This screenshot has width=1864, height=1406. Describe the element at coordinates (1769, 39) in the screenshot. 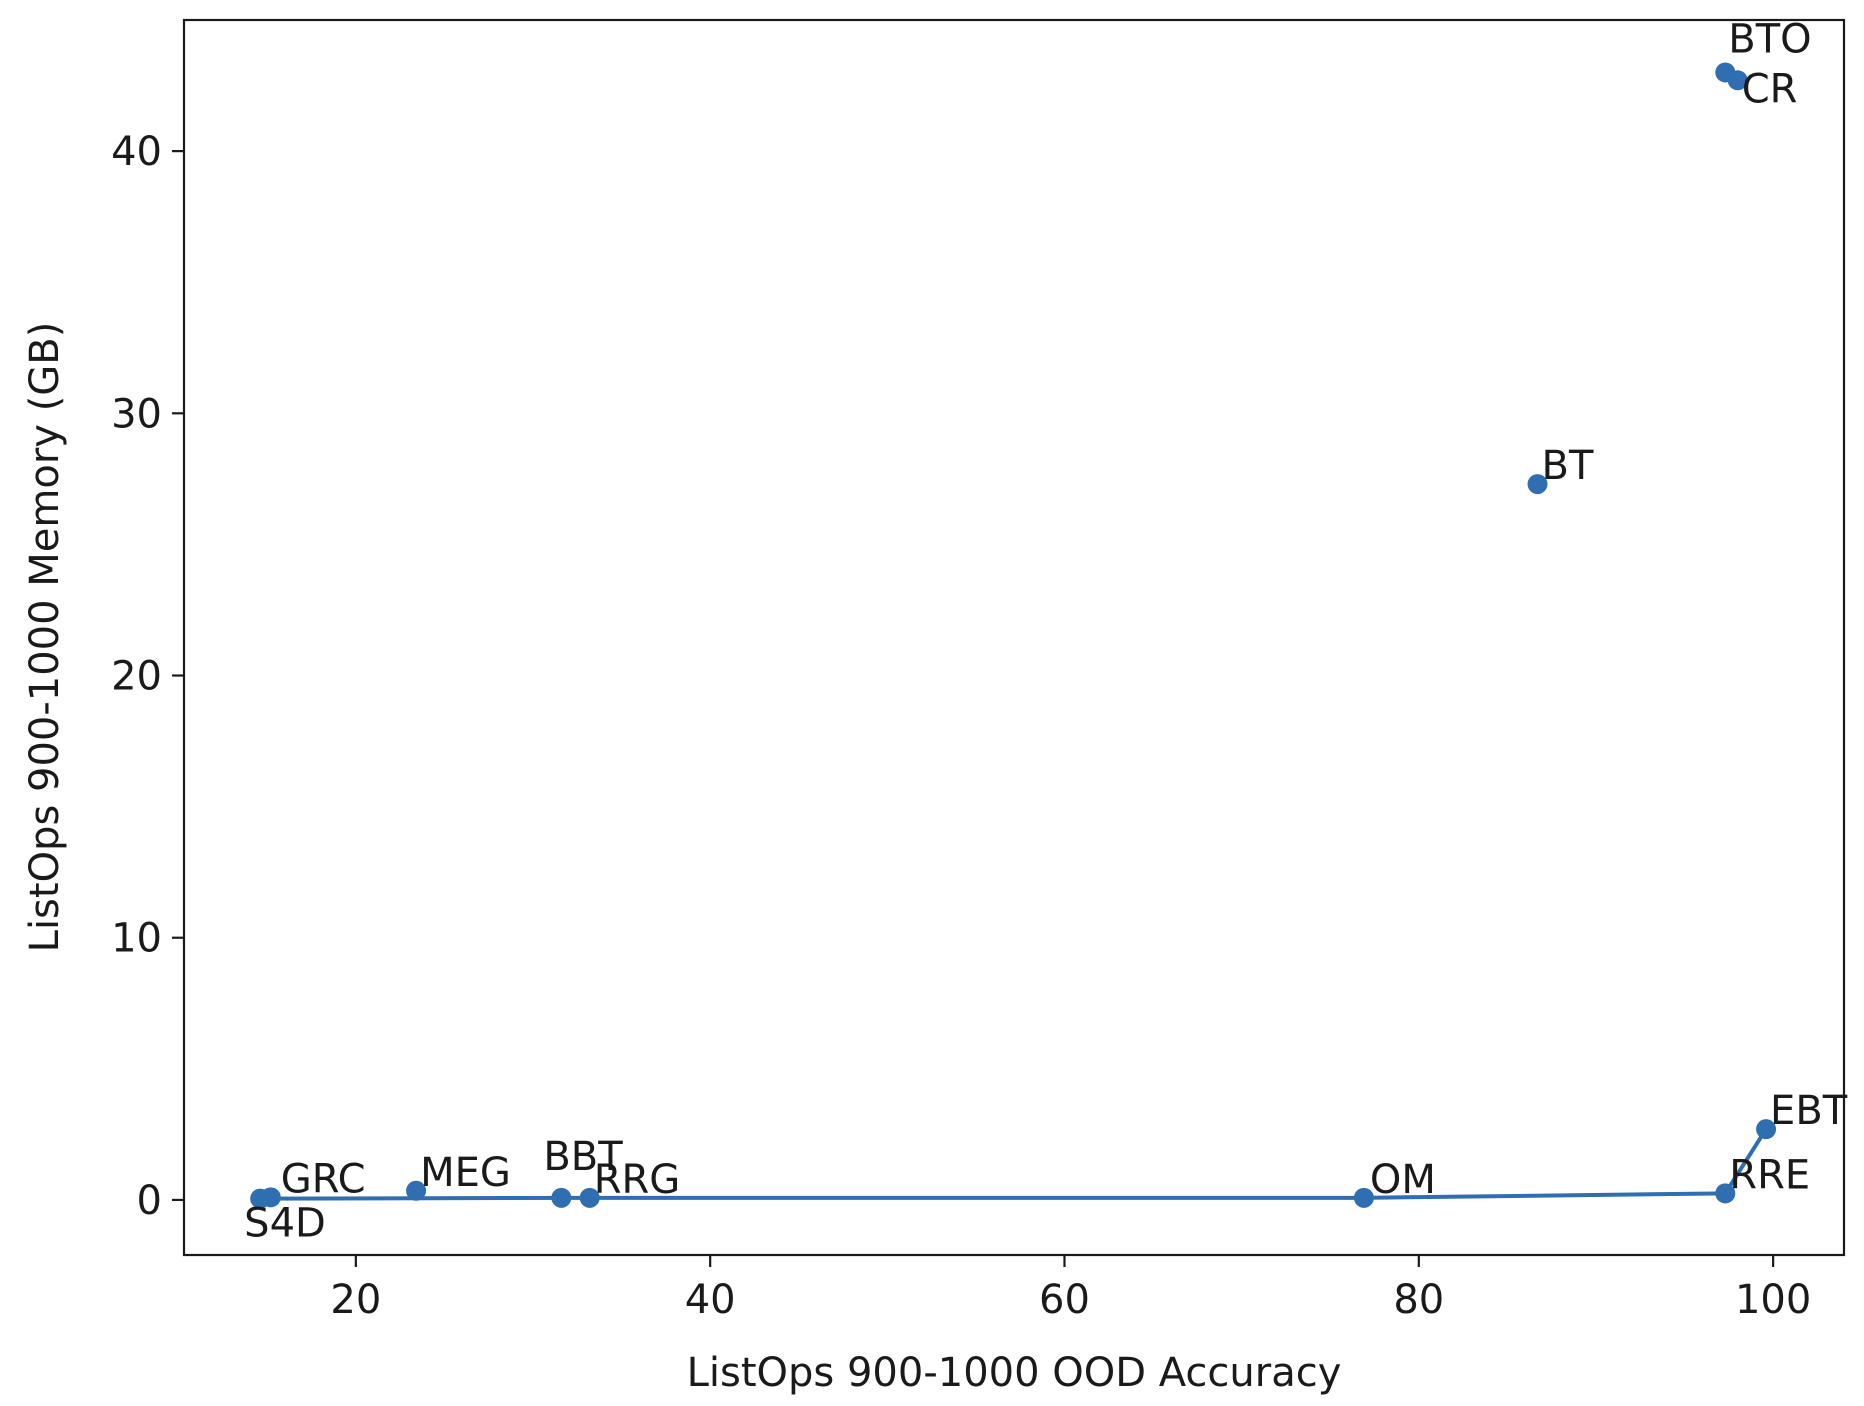

I see `point-label: BTO` at that location.